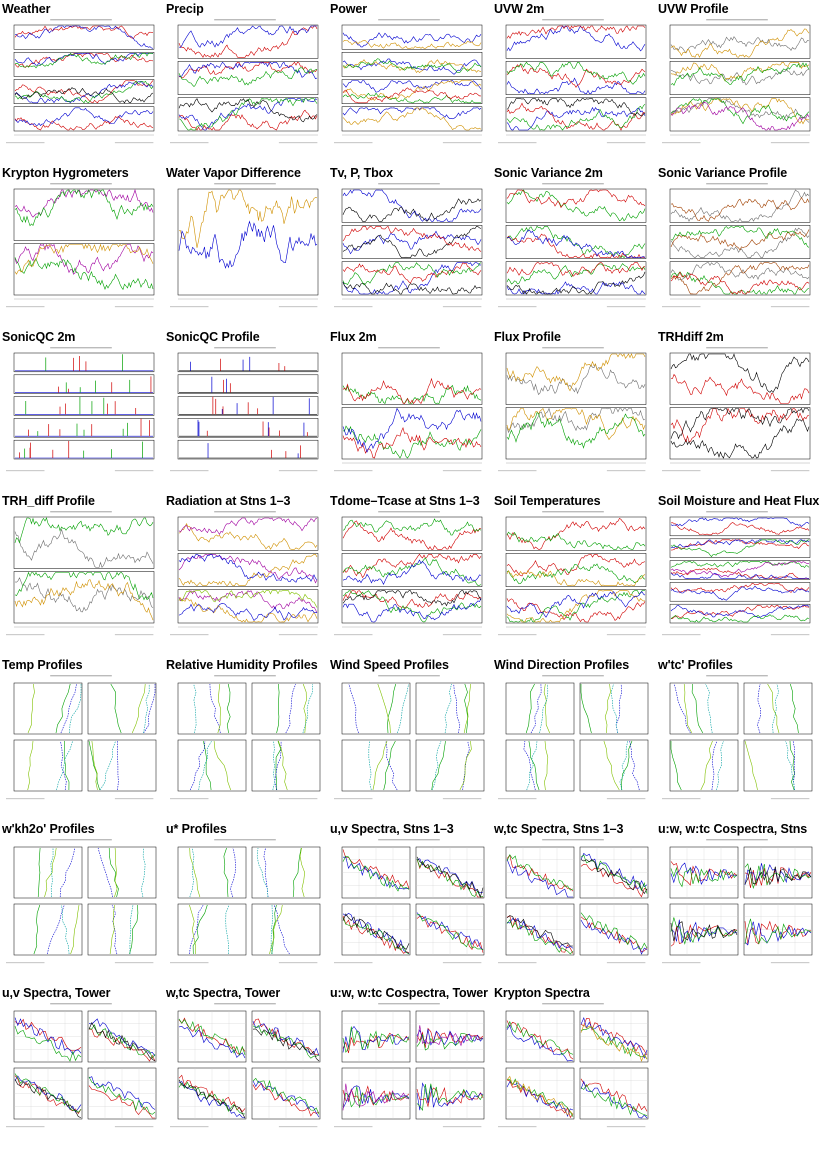 The image size is (820, 1160). I want to click on thumbnail-flux-profile: Flux Profile, so click(573, 405).